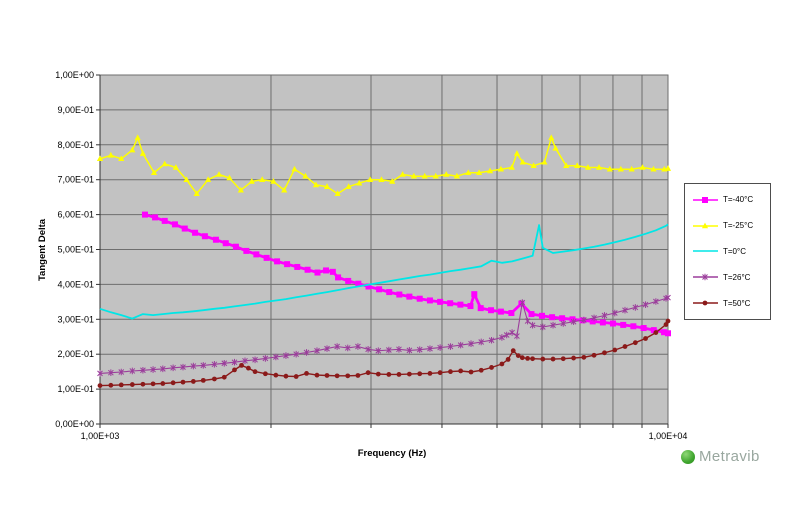  What do you see at coordinates (75, 250) in the screenshot?
I see `y-tick-label: 5,00E-01` at bounding box center [75, 250].